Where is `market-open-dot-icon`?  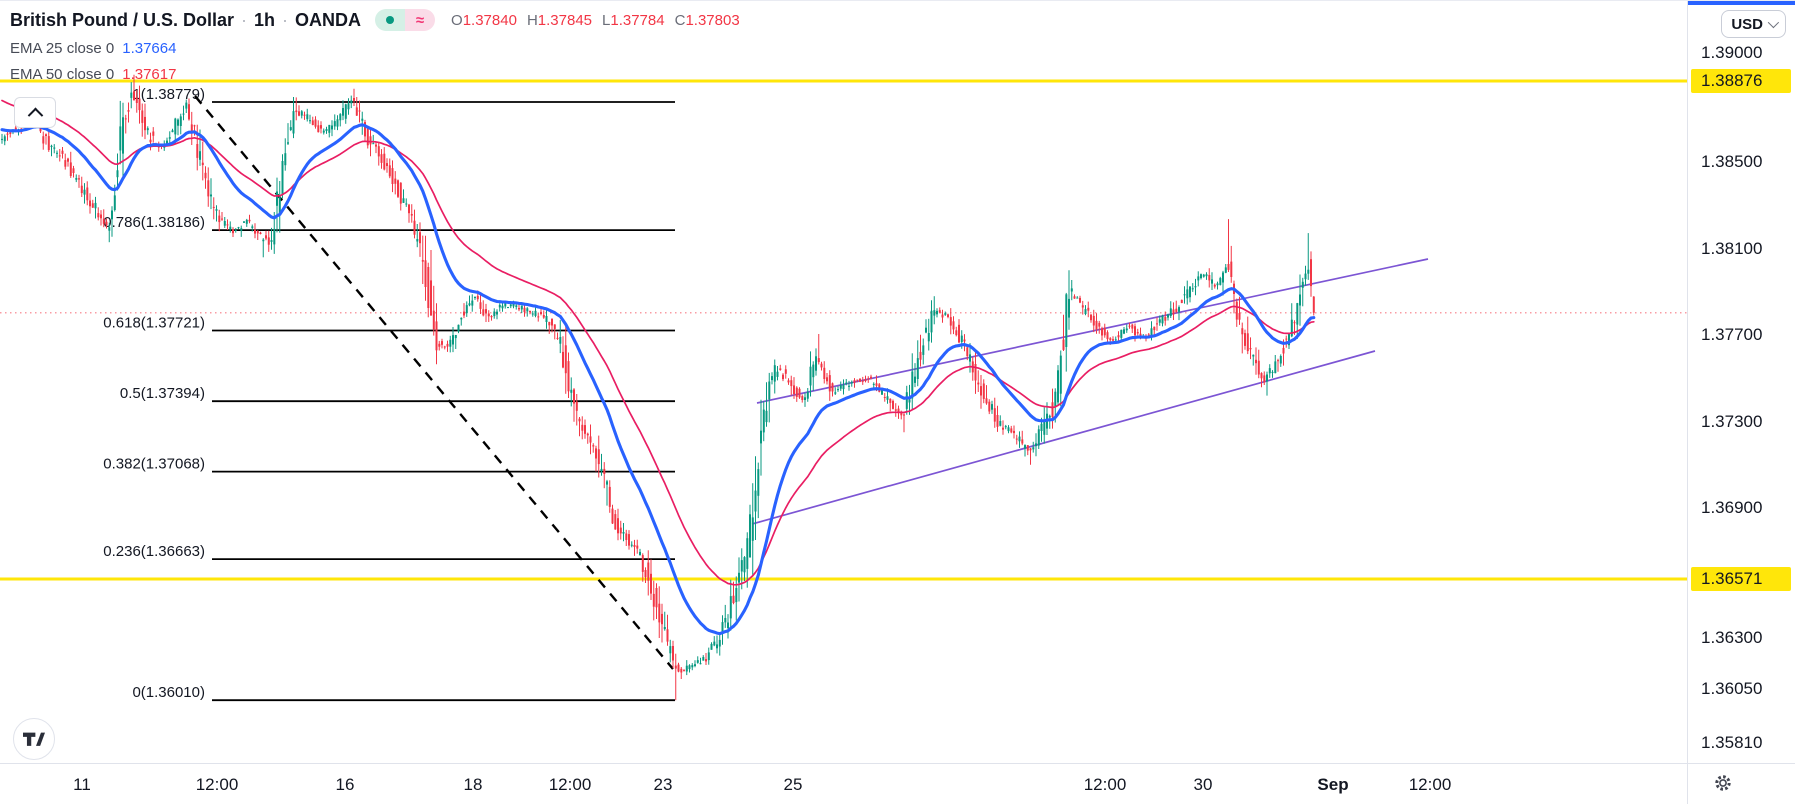
market-open-dot-icon is located at coordinates (390, 20).